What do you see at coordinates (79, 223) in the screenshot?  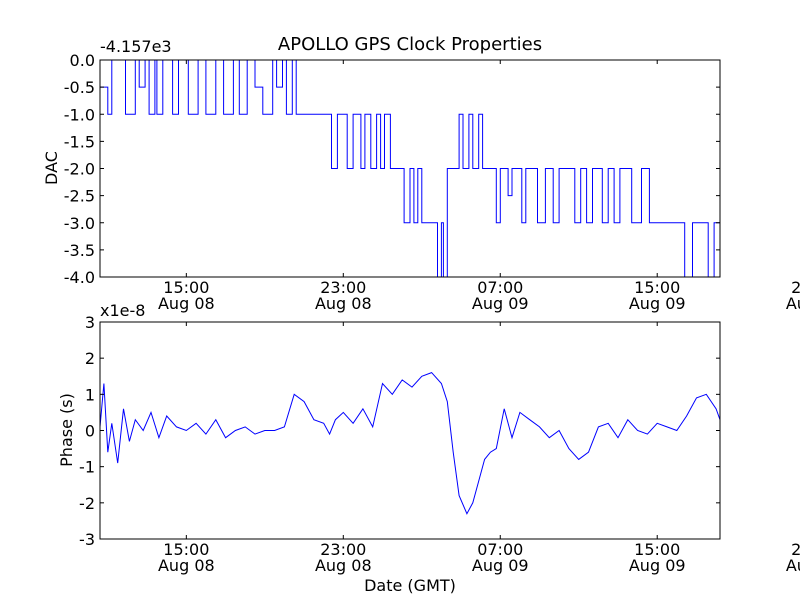 I see `dac-y-tick-label: -3.0` at bounding box center [79, 223].